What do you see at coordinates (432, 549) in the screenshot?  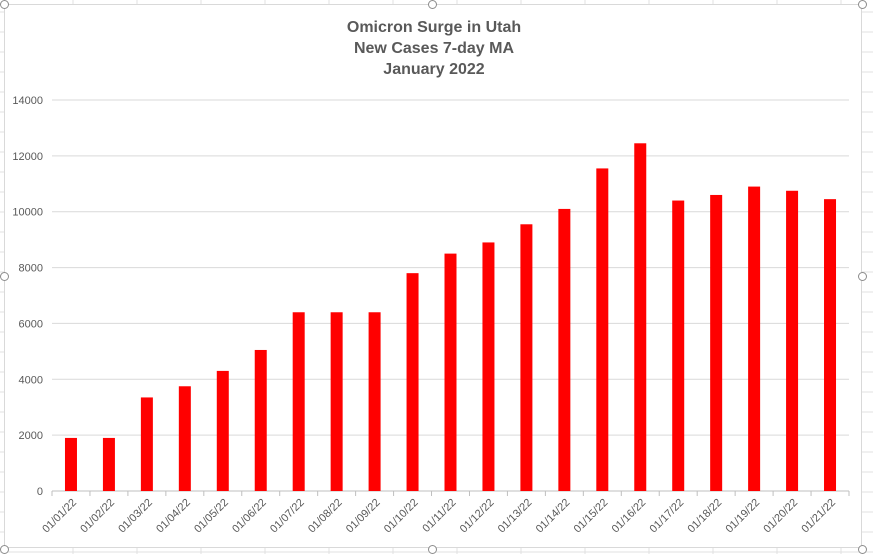 I see `resize-handle-bottom-center` at bounding box center [432, 549].